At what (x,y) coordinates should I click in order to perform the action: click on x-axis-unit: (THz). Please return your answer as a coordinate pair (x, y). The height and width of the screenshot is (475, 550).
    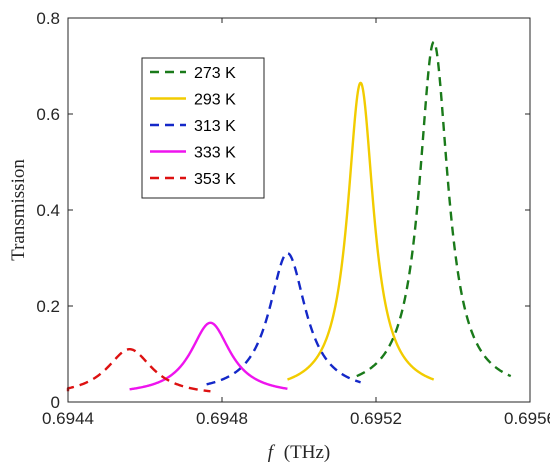
    Looking at the image, I should click on (307, 452).